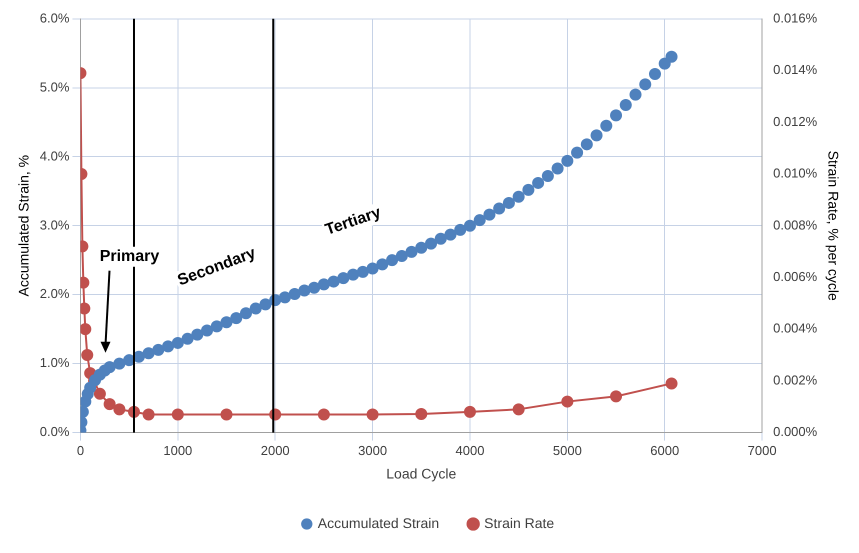 This screenshot has width=859, height=553. What do you see at coordinates (795, 432) in the screenshot?
I see `y2-tick-label: 0.000%` at bounding box center [795, 432].